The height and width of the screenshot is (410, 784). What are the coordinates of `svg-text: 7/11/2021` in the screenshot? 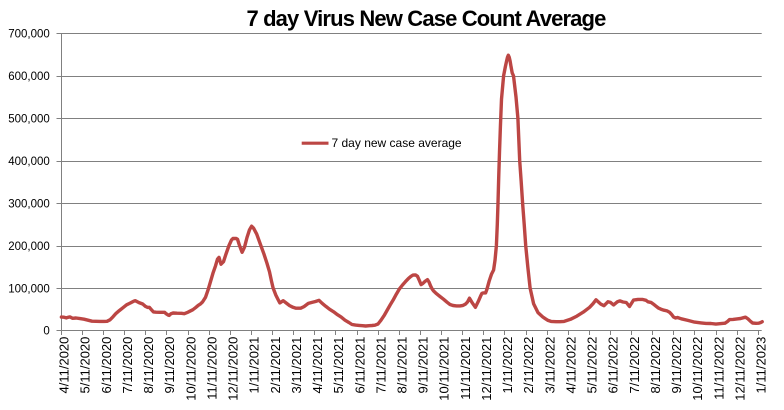 It's located at (380, 365).